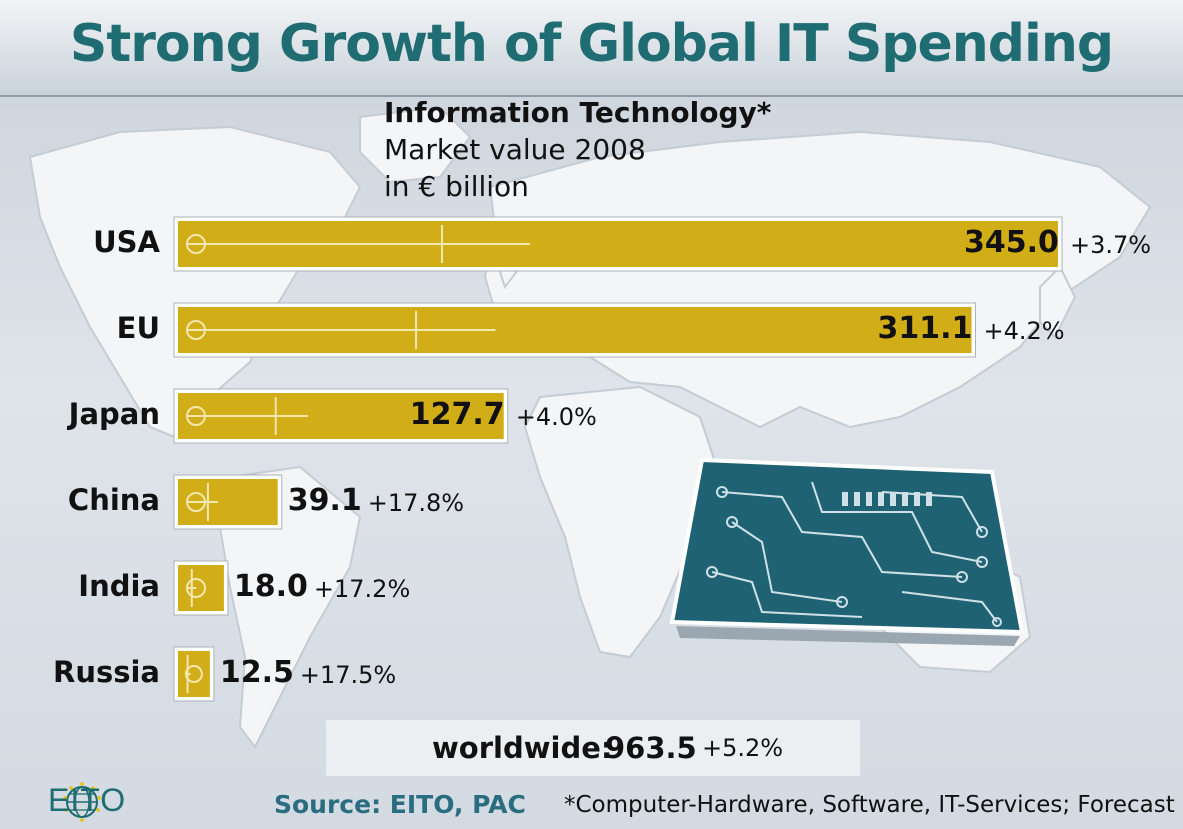 This screenshot has width=1183, height=829. Describe the element at coordinates (113, 500) in the screenshot. I see `category-label: China` at that location.